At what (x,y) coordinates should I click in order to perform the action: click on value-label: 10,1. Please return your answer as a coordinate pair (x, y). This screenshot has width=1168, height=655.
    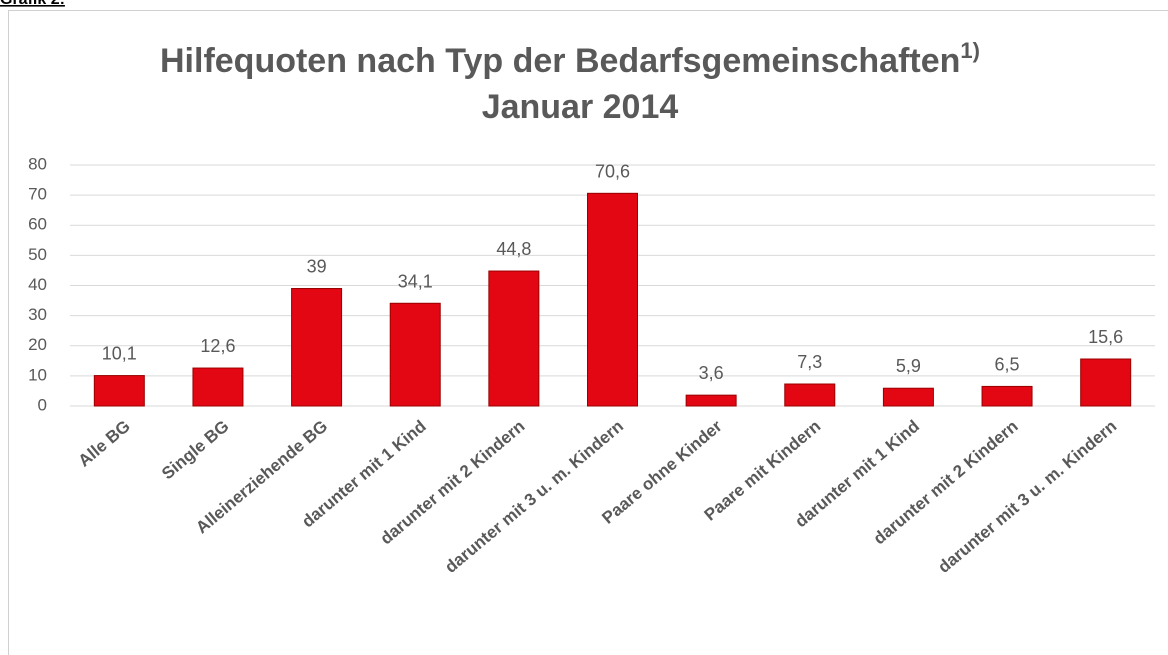
    Looking at the image, I should click on (119, 354).